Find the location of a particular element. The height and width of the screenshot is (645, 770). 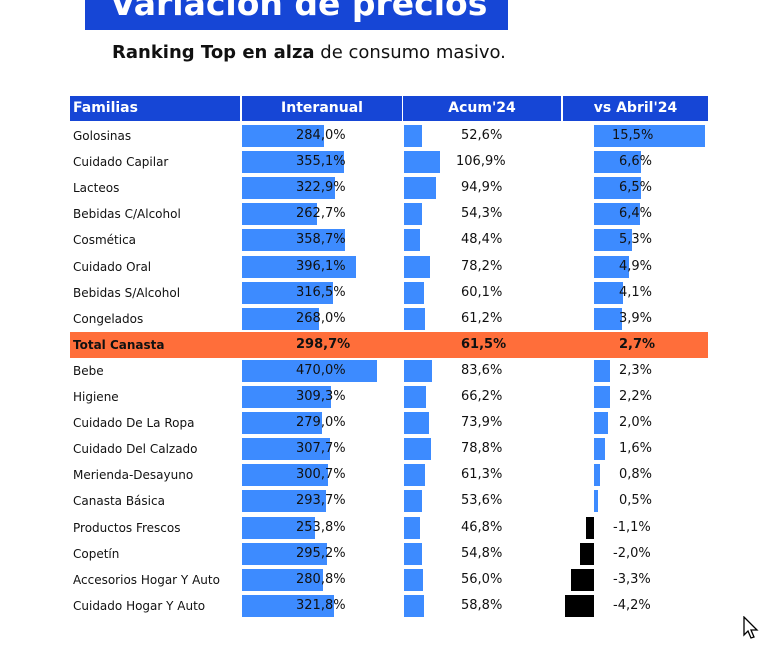

table-row: Lacteos 322,9% 94,9% 6,5% is located at coordinates (389, 188).